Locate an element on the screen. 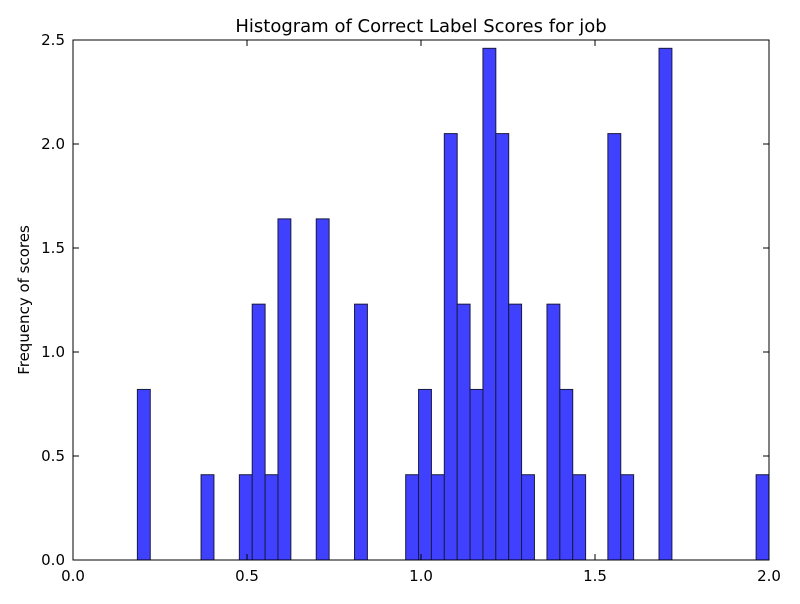 The image size is (800, 604). x-tick-label: 2.0 is located at coordinates (769, 576).